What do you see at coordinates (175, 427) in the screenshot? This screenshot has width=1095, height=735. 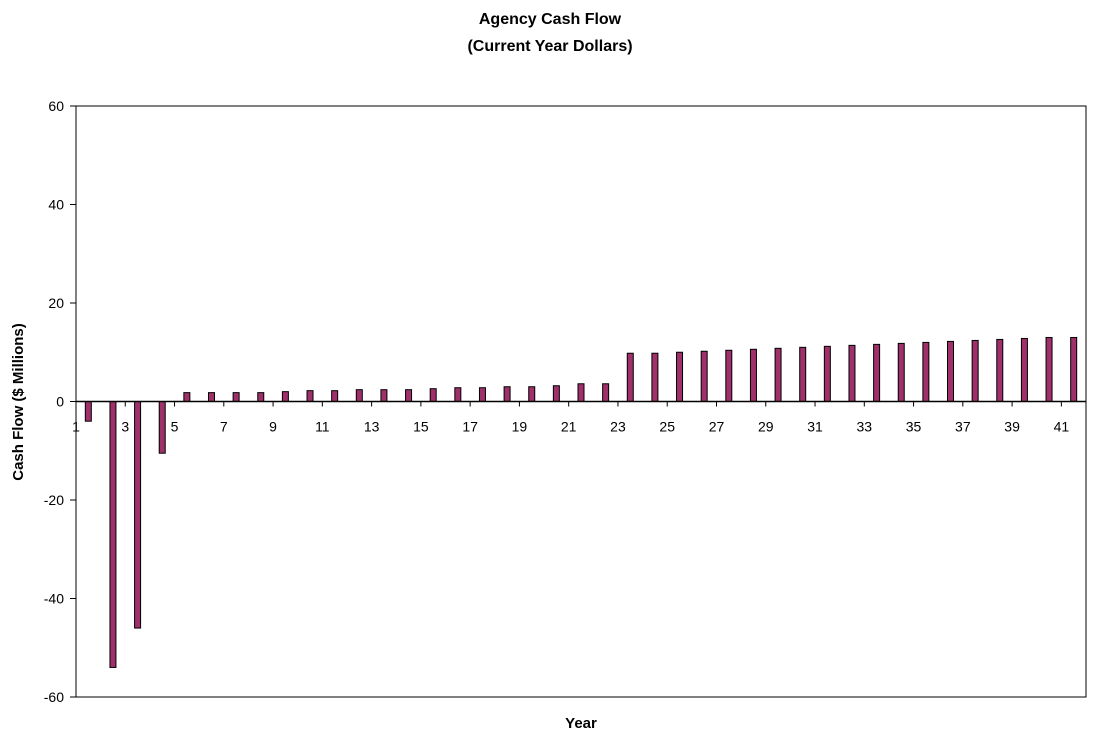 I see `x-tick-label: 5` at bounding box center [175, 427].